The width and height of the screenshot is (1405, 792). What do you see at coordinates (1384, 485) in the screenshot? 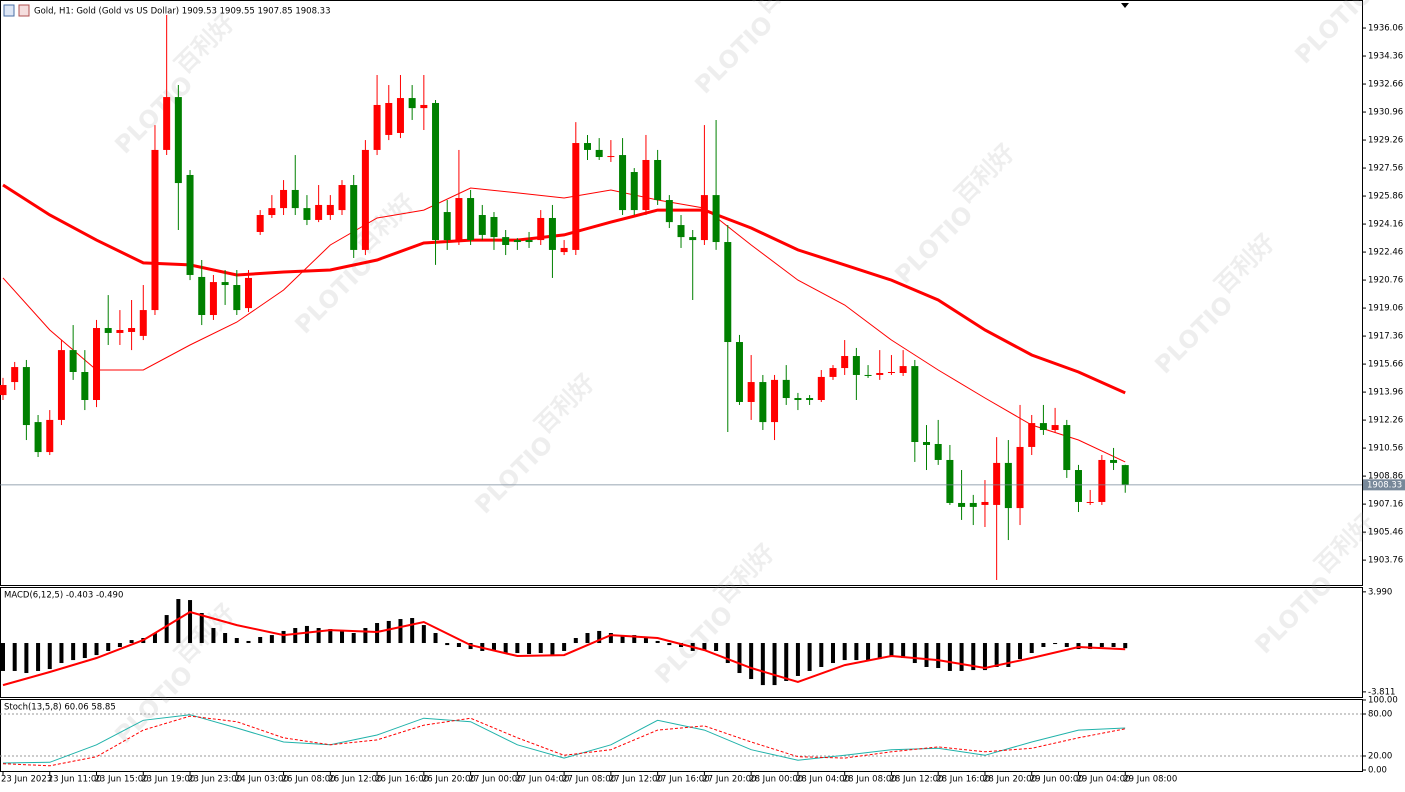
I see `last-price-label: 1908.33` at bounding box center [1384, 485].